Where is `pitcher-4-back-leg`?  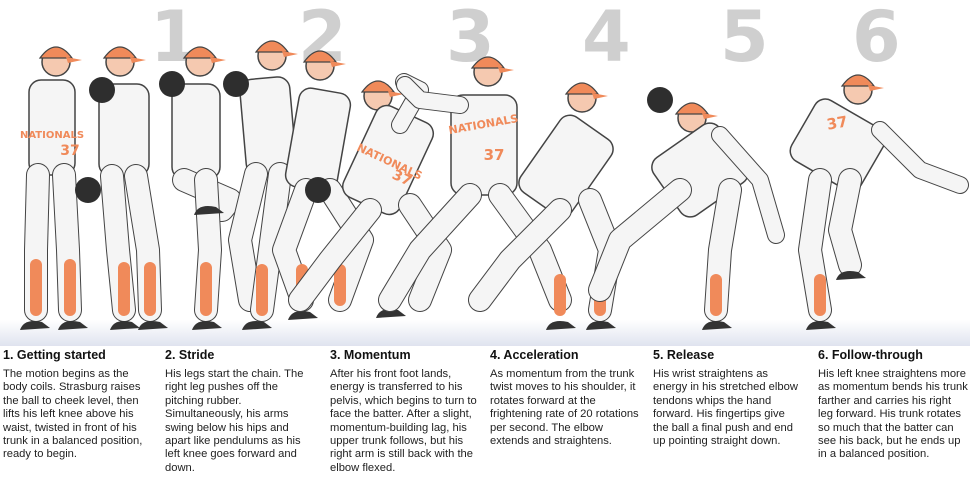 pitcher-4-back-leg is located at coordinates (520, 255).